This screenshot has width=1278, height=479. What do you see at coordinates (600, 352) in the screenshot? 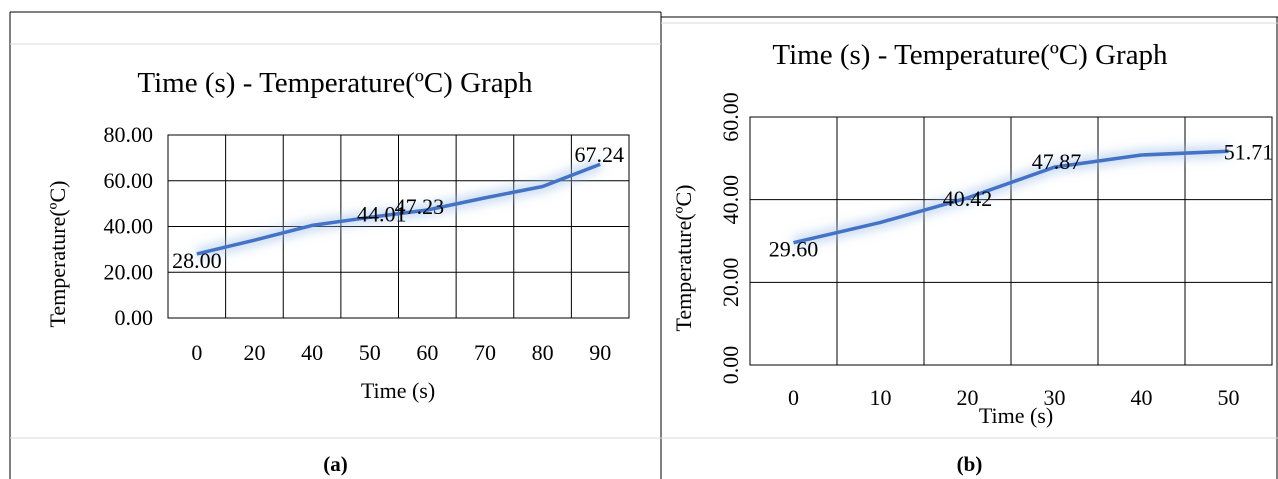
I see `chart-a-xtick: 90` at bounding box center [600, 352].